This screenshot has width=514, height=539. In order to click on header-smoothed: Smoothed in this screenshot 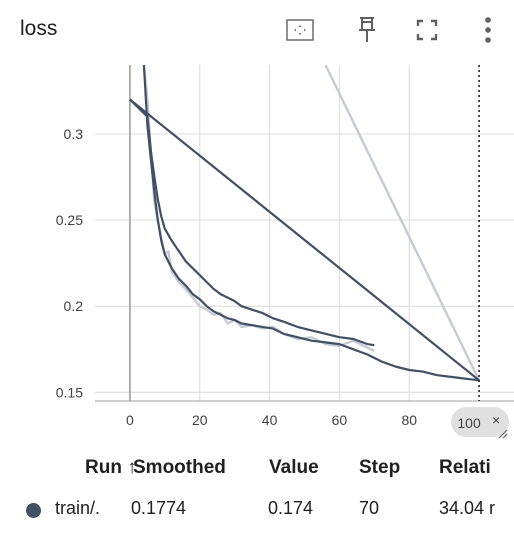, I will do `click(179, 467)`.